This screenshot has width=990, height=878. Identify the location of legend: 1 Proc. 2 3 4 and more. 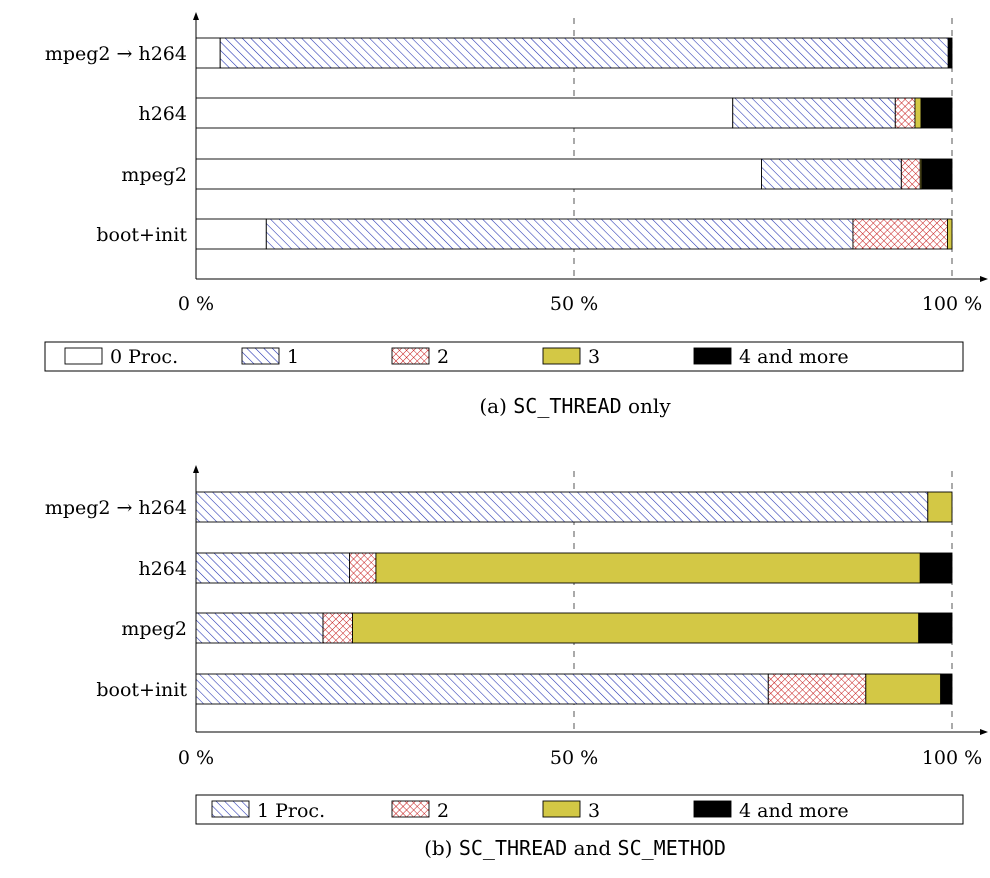
(579, 809).